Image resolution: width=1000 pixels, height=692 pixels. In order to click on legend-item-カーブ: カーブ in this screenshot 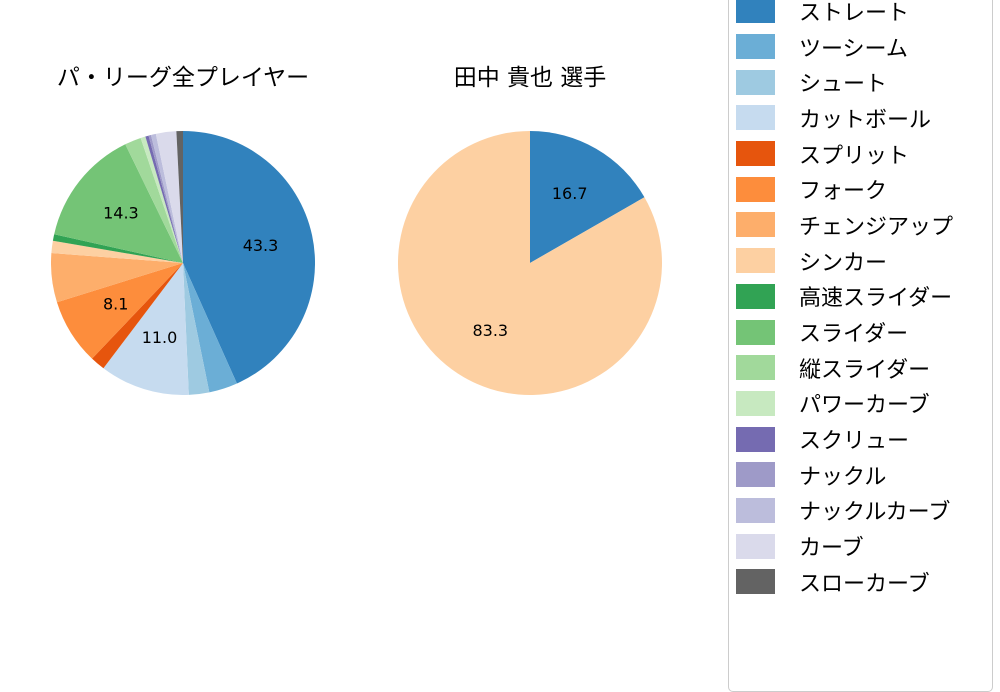, I will do `click(864, 546)`.